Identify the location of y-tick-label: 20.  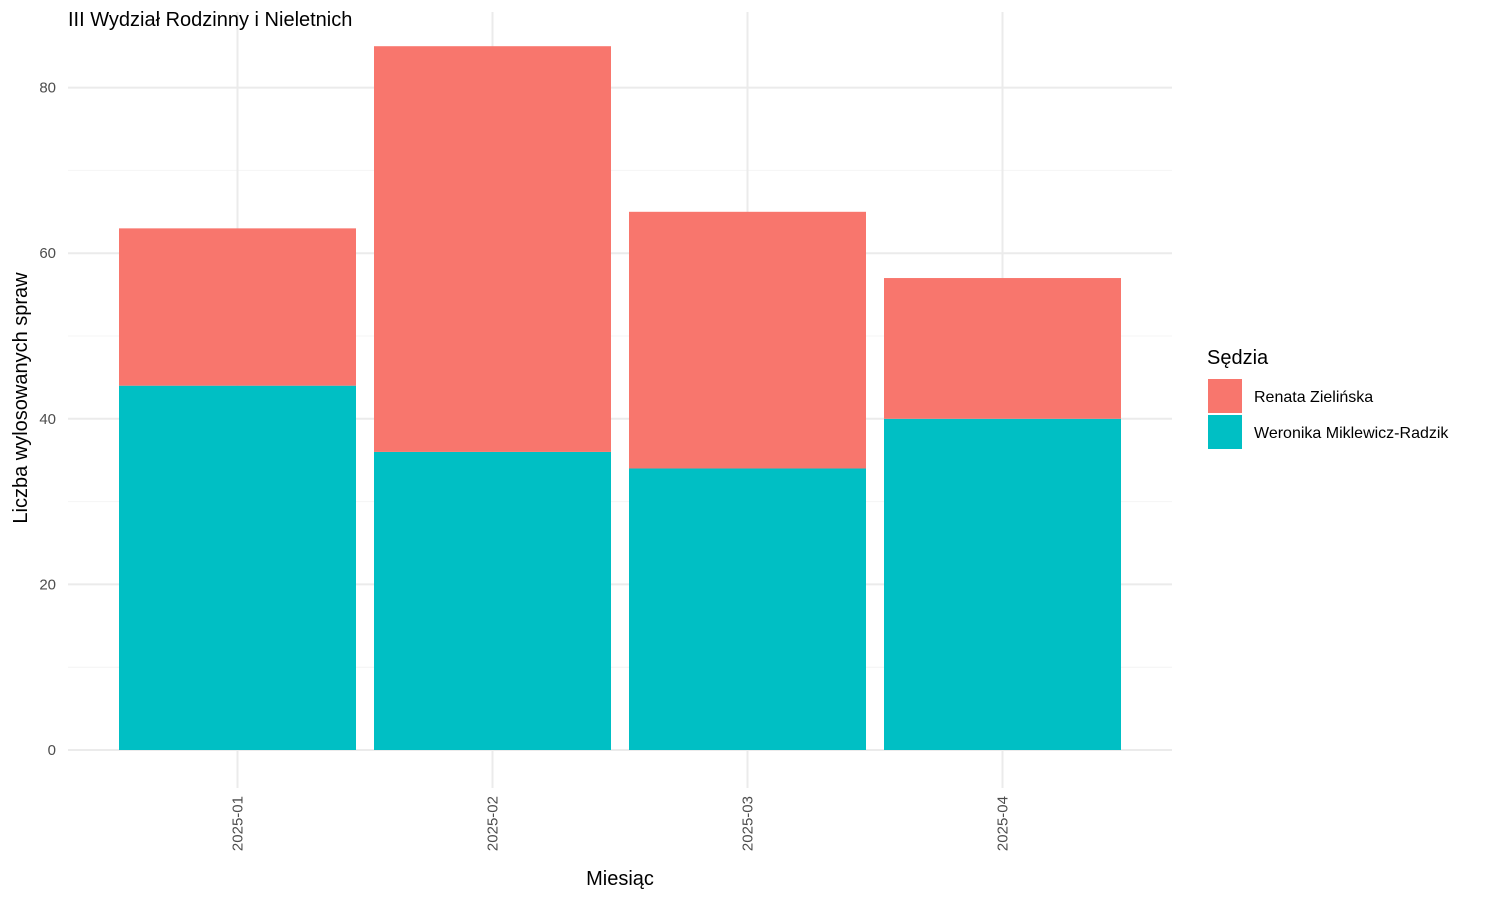
(47, 584).